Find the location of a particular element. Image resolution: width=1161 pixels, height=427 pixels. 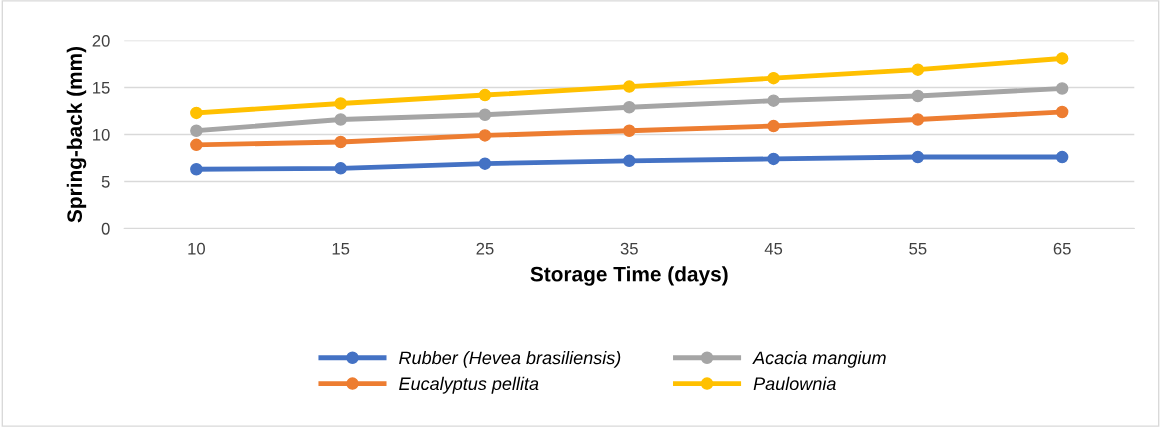

y-tick-label: 5 is located at coordinates (105, 182).